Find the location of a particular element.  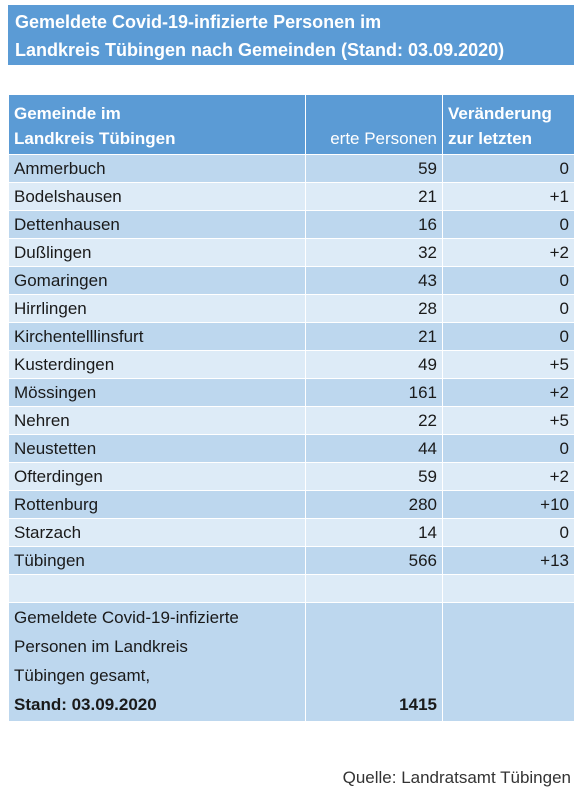

spacer-row is located at coordinates (291, 588).